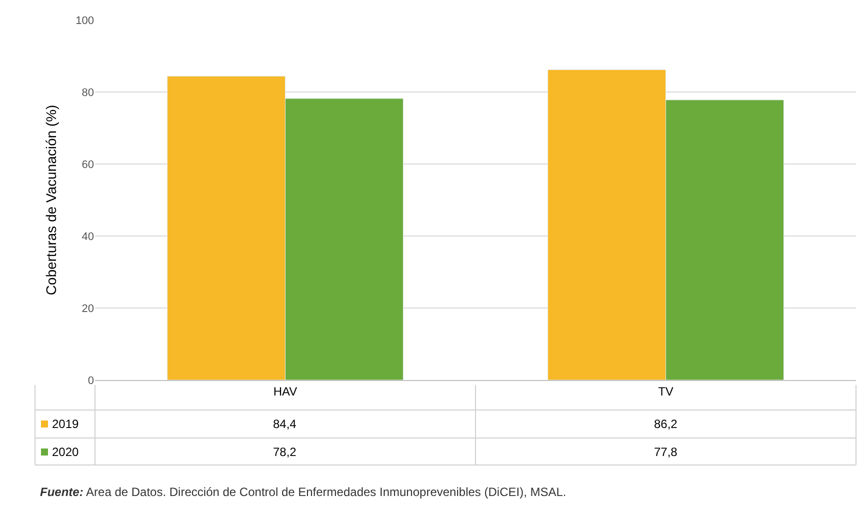 The height and width of the screenshot is (520, 866). I want to click on x-tick-label: TV, so click(666, 391).